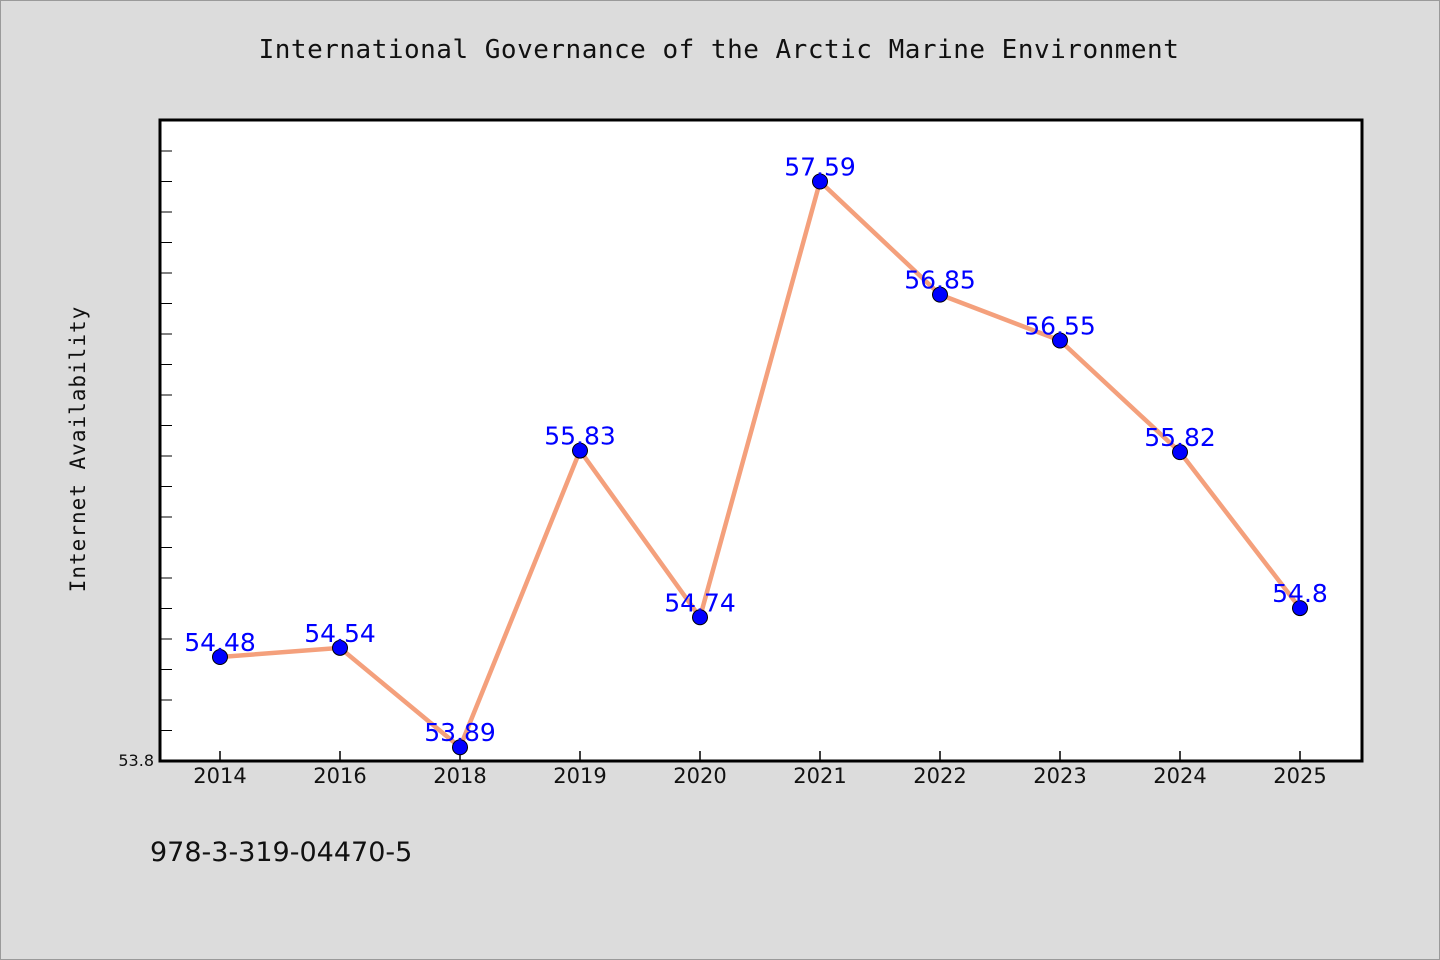  I want to click on footer-isbn: 978-3-319-04470-5, so click(281, 852).